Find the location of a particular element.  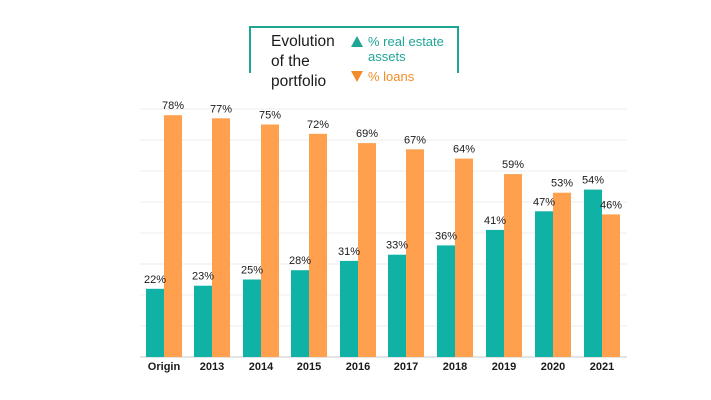

chart-title: Evolution of the portfolio is located at coordinates (303, 61).